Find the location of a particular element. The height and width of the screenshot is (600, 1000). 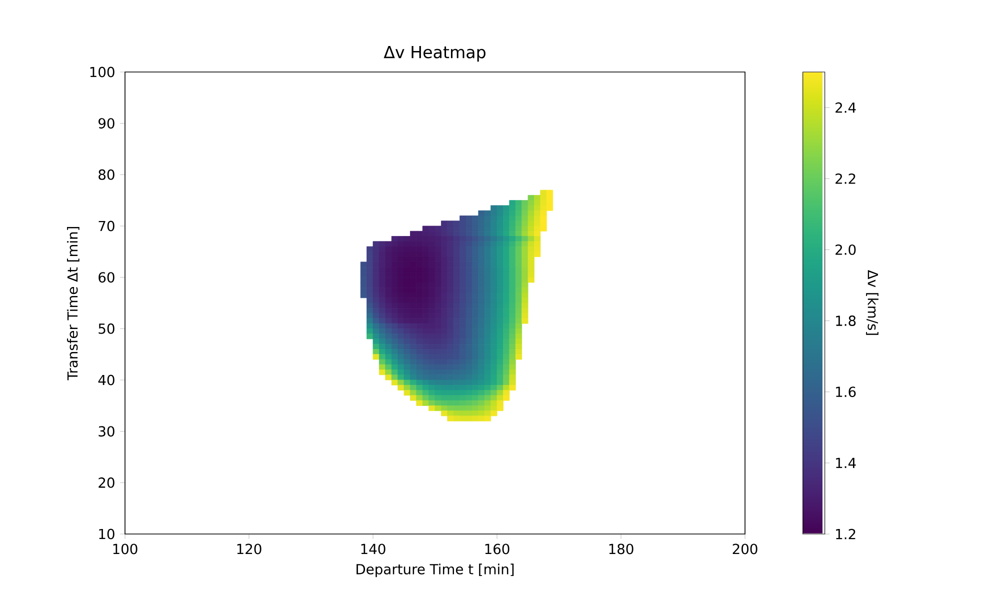

color-bar-label: 1.4 is located at coordinates (846, 463).